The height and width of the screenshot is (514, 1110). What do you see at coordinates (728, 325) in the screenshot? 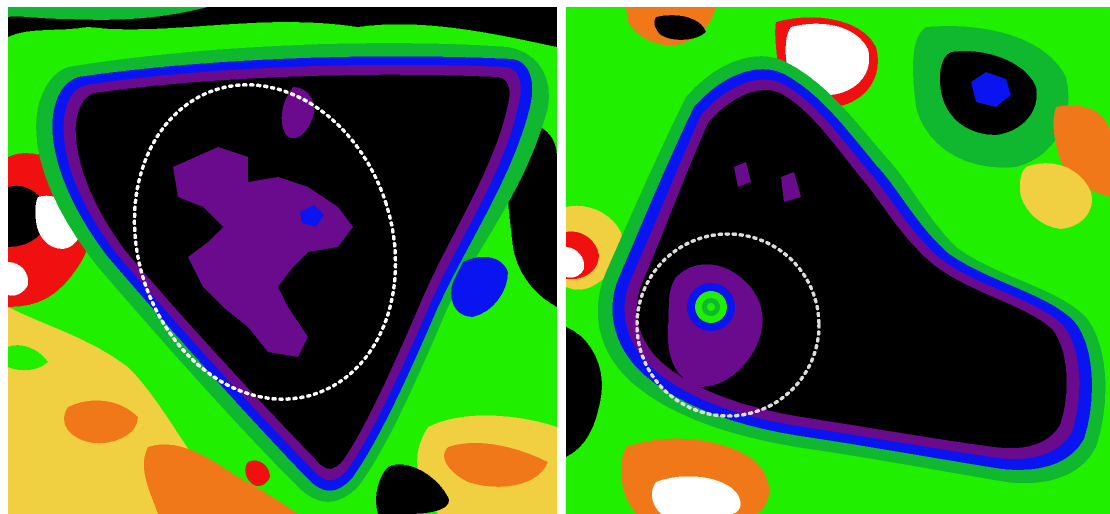
I see `roi-circle` at bounding box center [728, 325].